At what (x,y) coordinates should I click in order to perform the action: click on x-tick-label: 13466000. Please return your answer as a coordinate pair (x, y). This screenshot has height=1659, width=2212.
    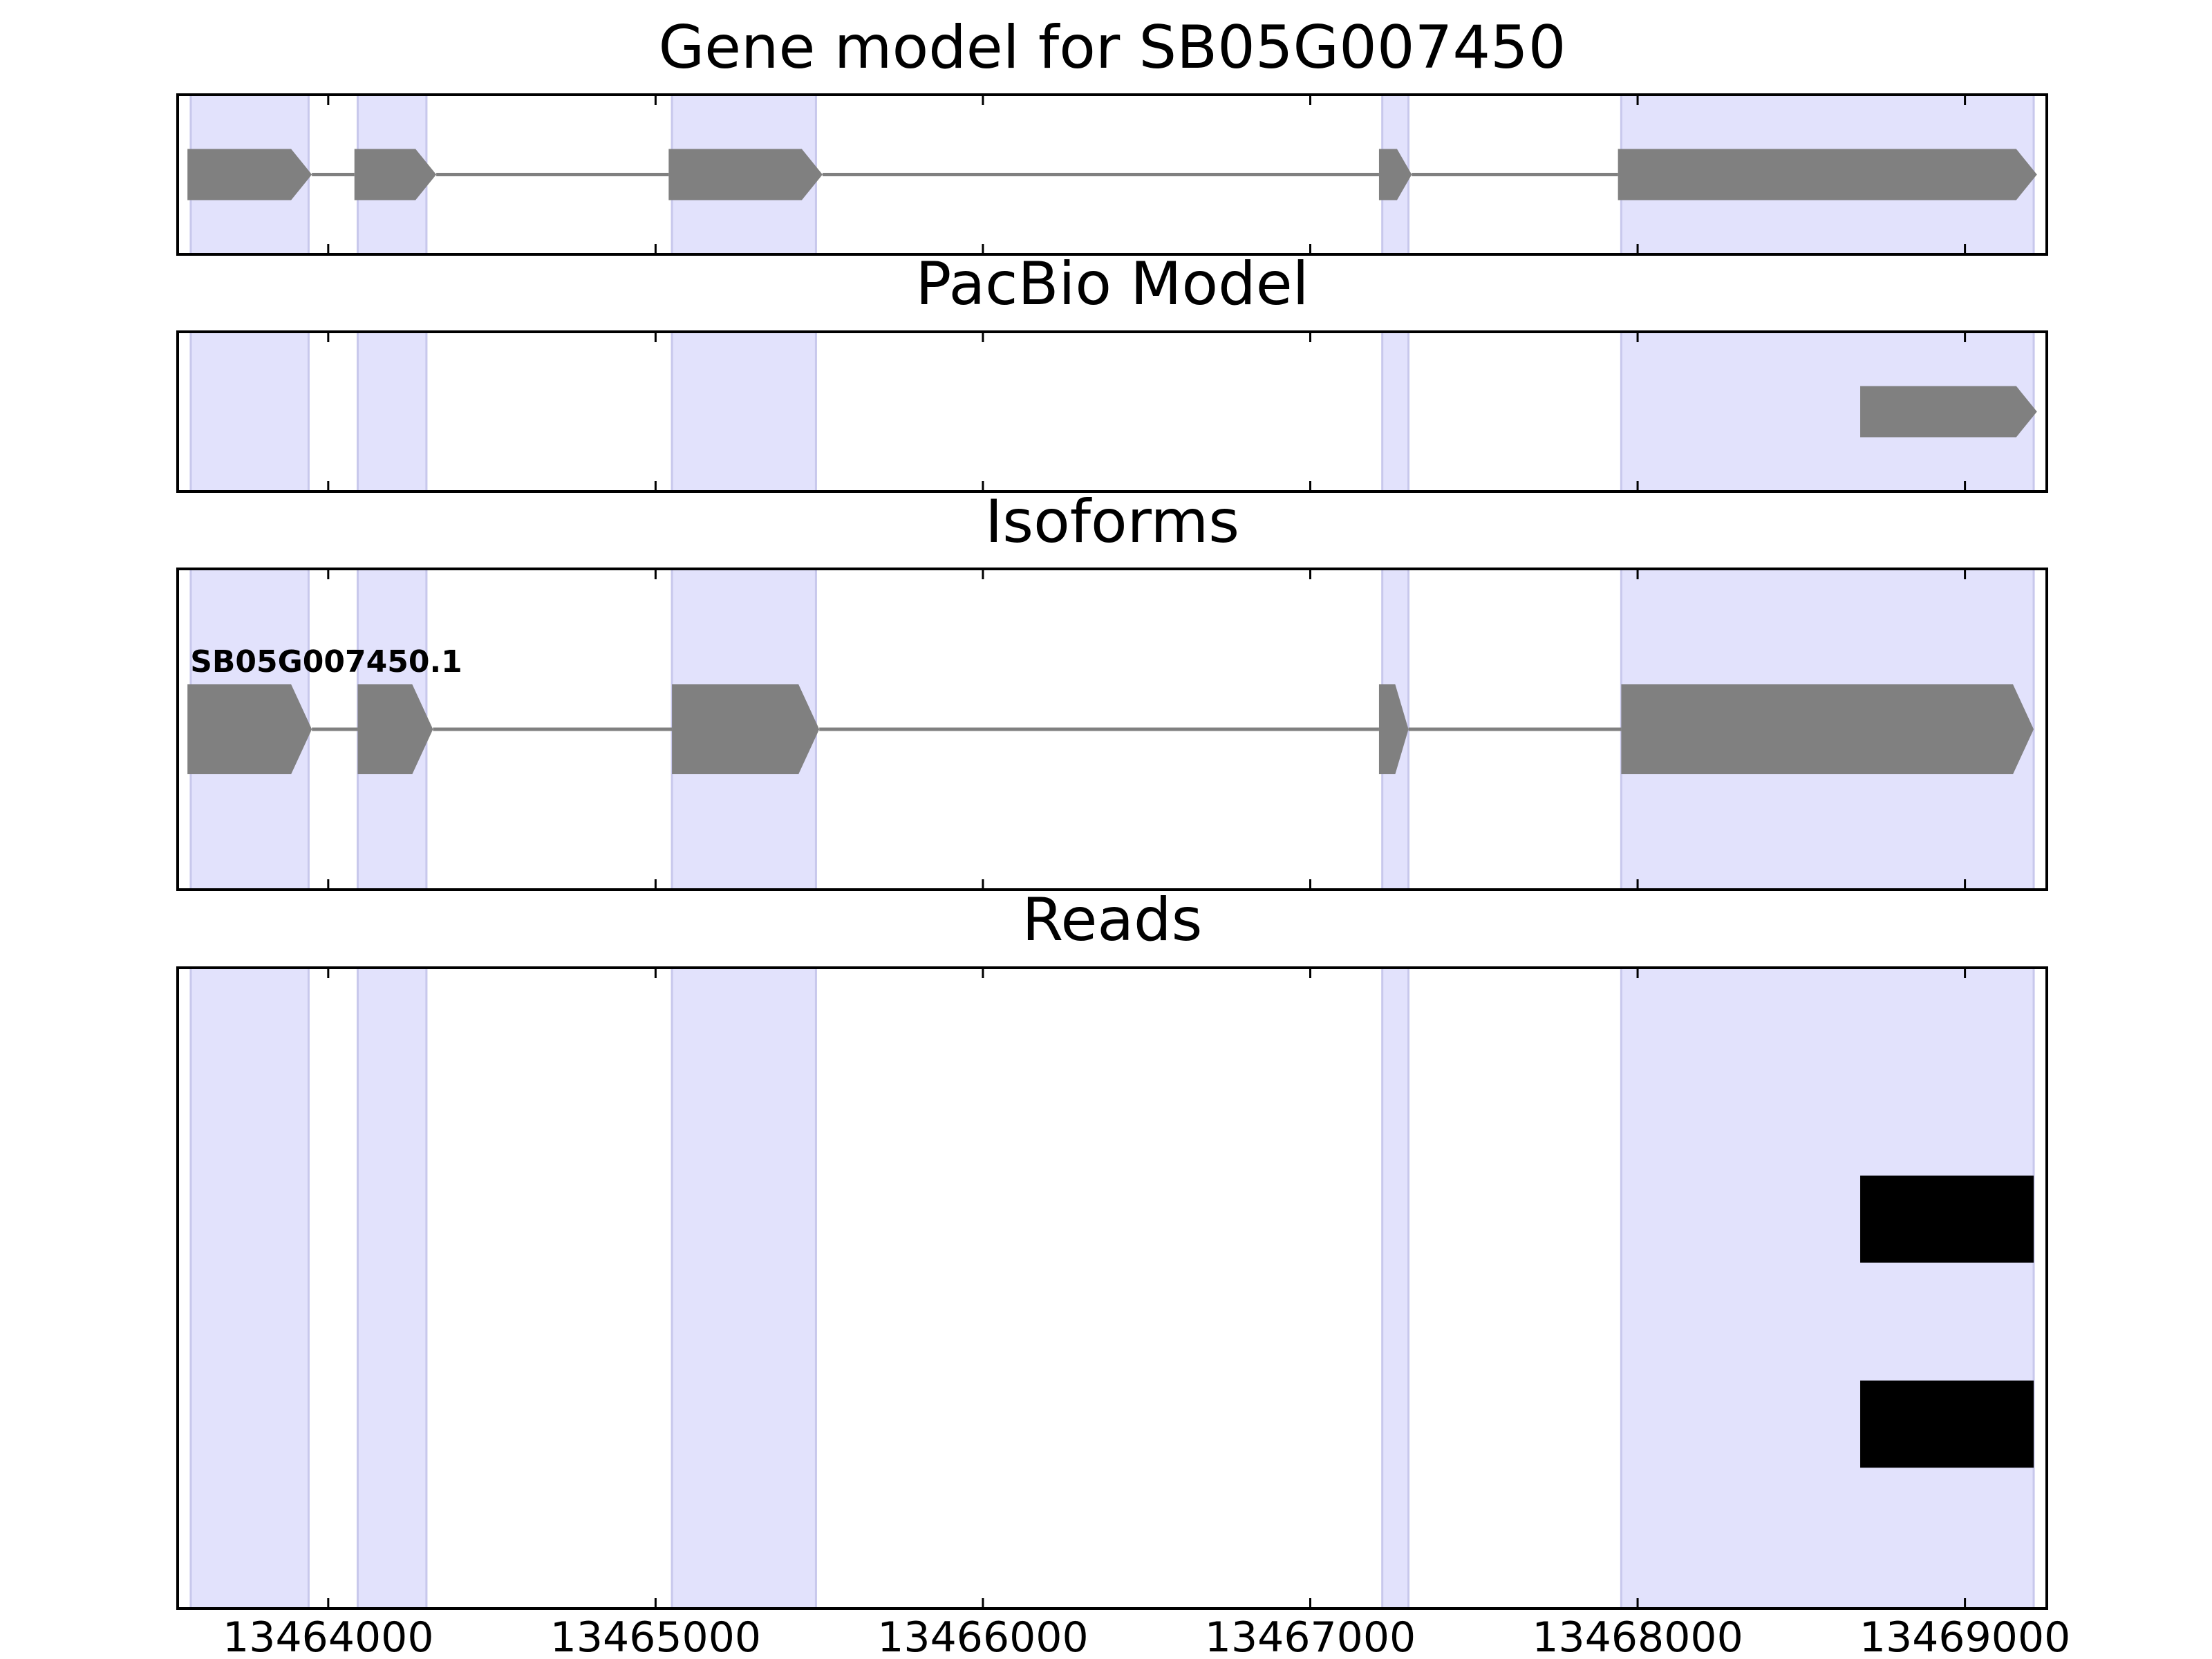
    Looking at the image, I should click on (983, 1636).